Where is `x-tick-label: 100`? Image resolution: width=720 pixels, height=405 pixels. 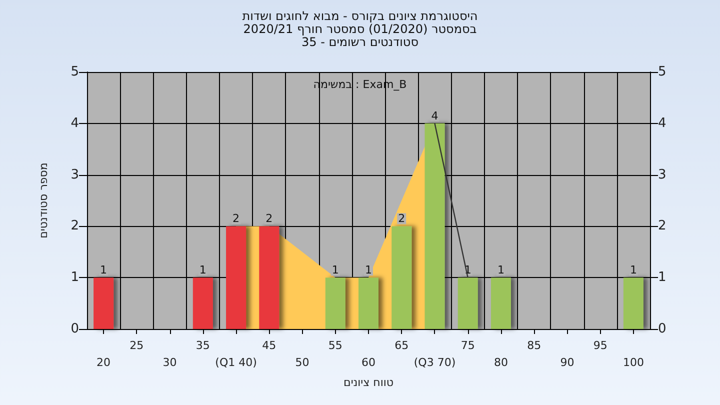
x-tick-label: 100 is located at coordinates (633, 362).